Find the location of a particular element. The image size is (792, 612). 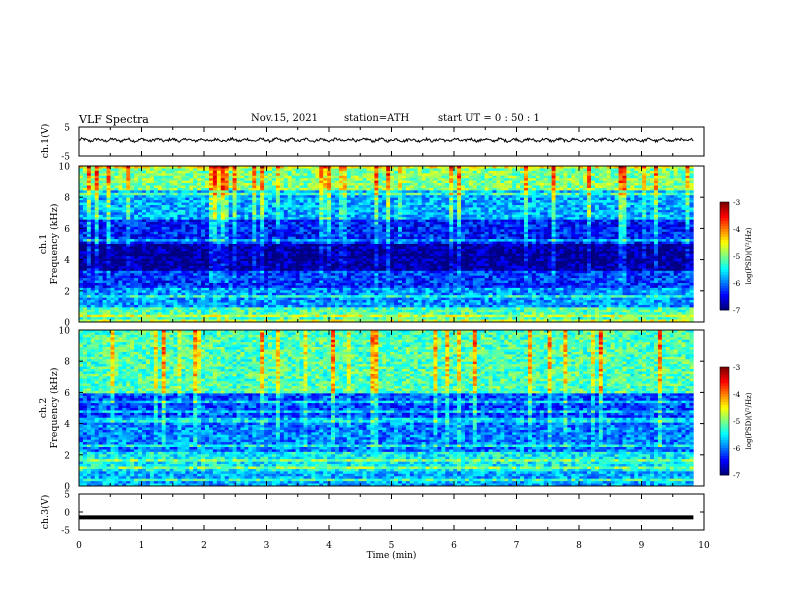

station-label: station=ATH is located at coordinates (376, 118).